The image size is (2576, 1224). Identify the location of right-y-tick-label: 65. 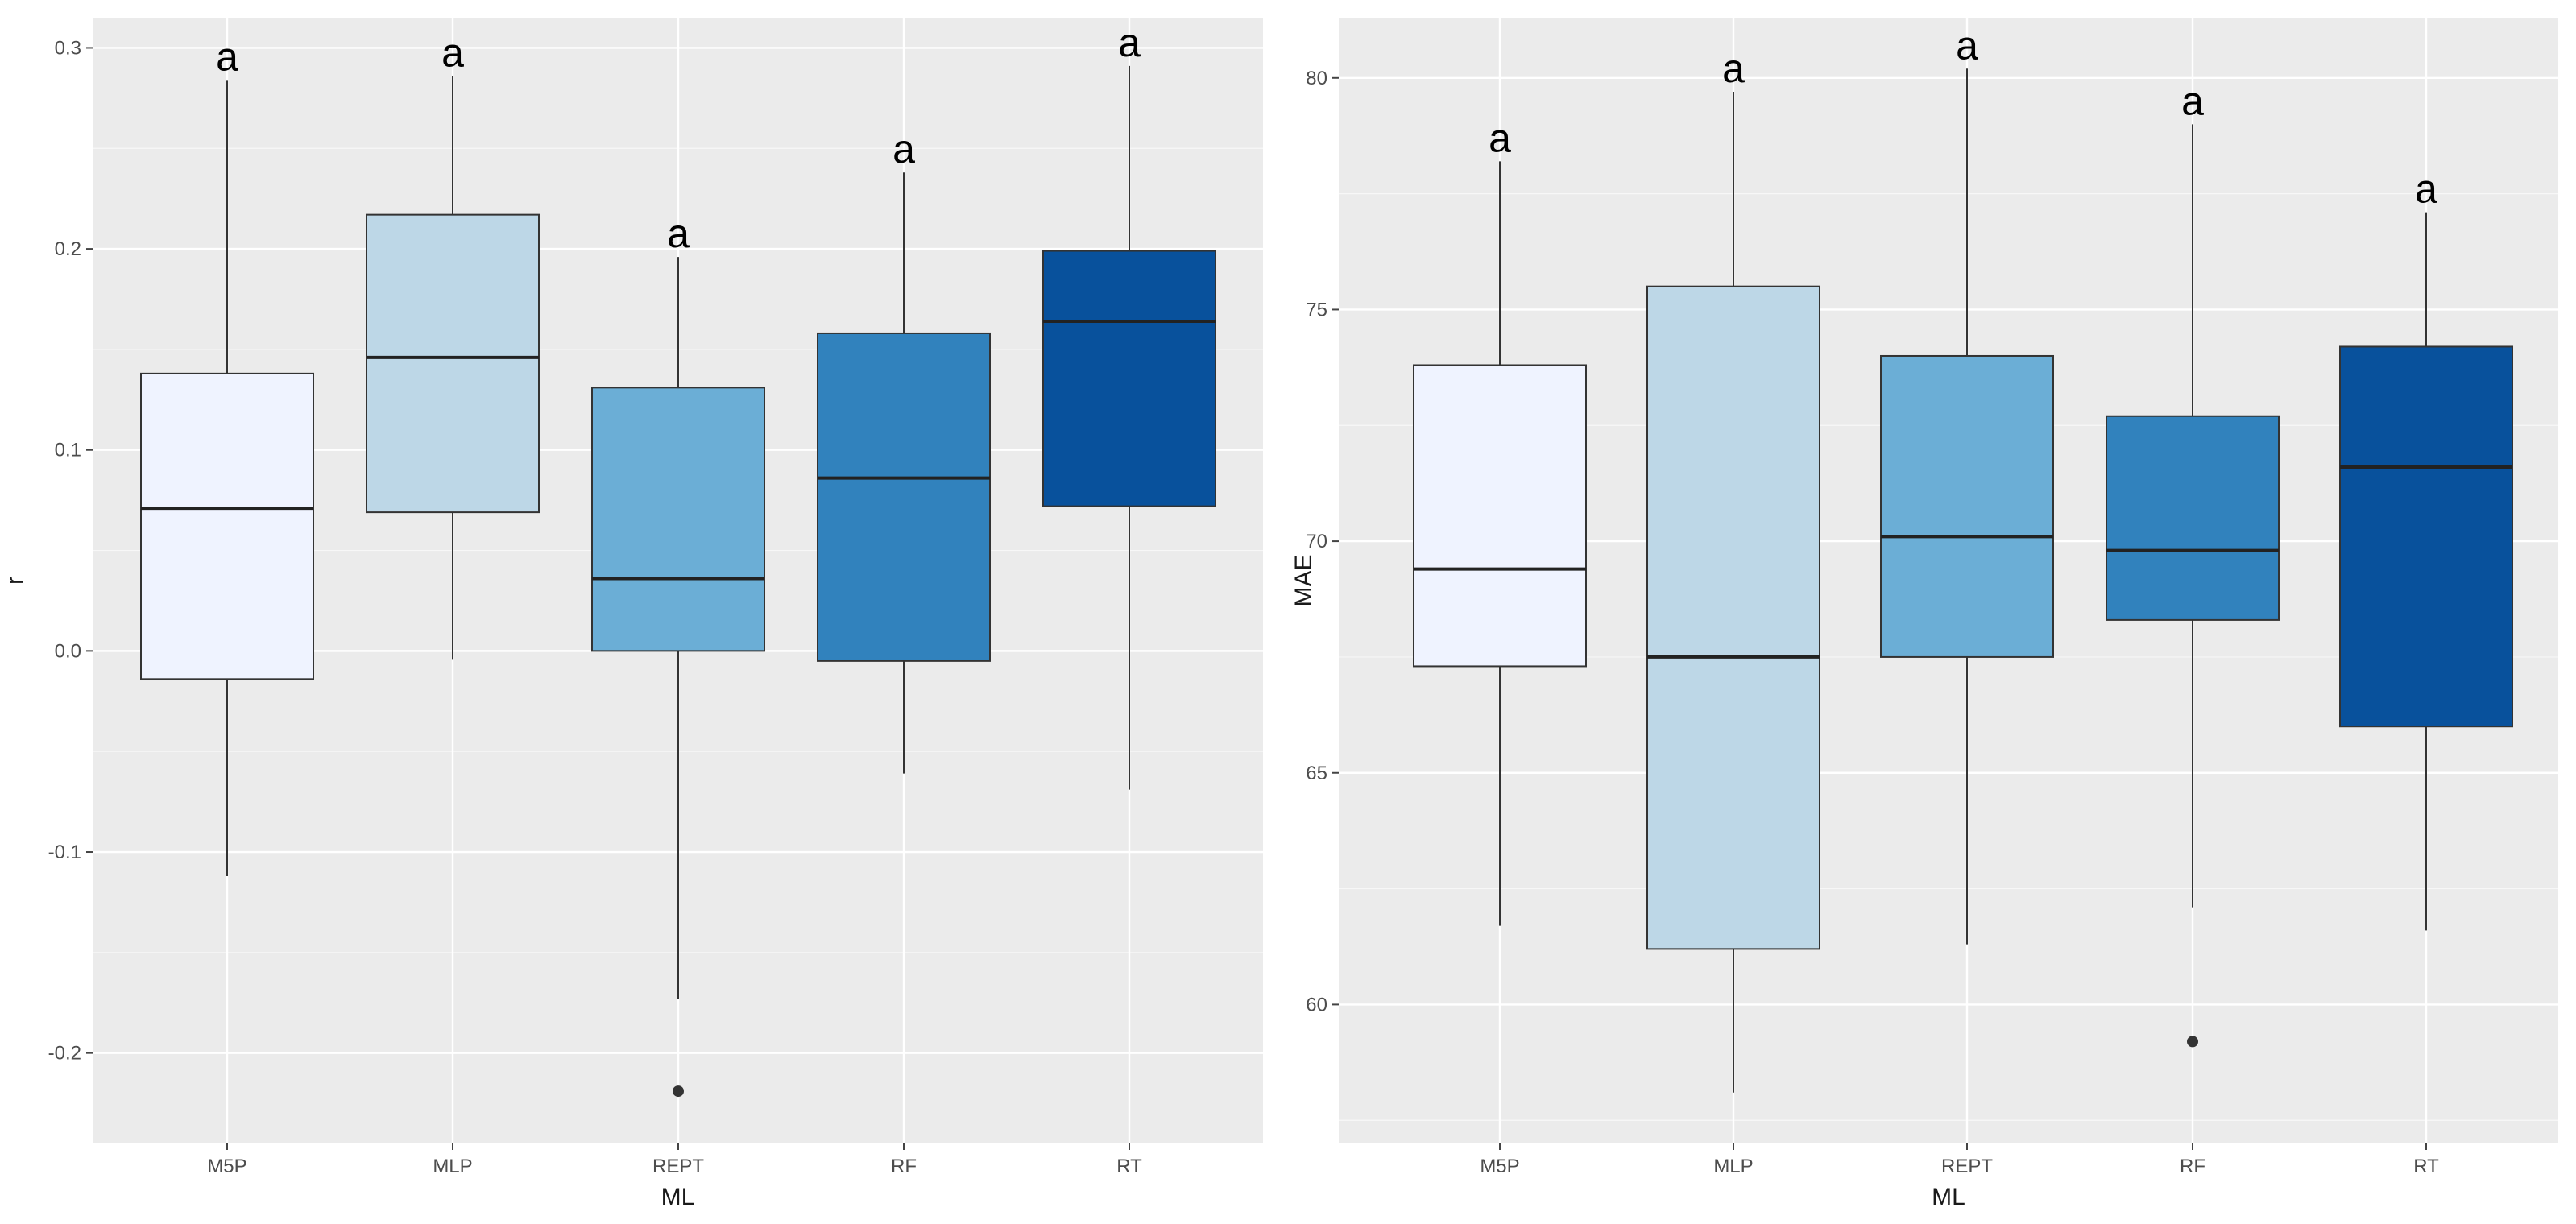
(1316, 773).